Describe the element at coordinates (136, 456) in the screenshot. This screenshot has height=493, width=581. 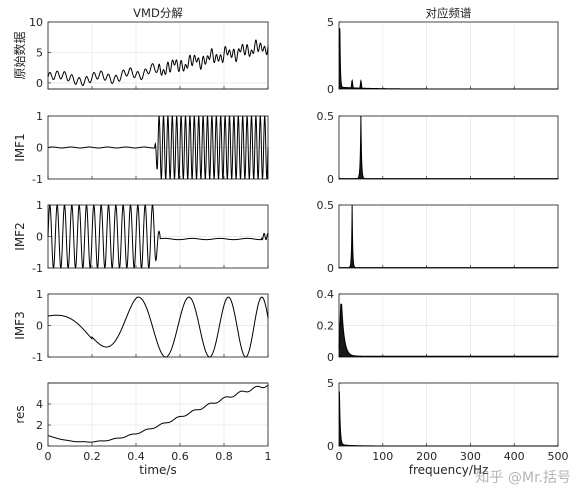
I see `x-tick-label: 0.4` at that location.